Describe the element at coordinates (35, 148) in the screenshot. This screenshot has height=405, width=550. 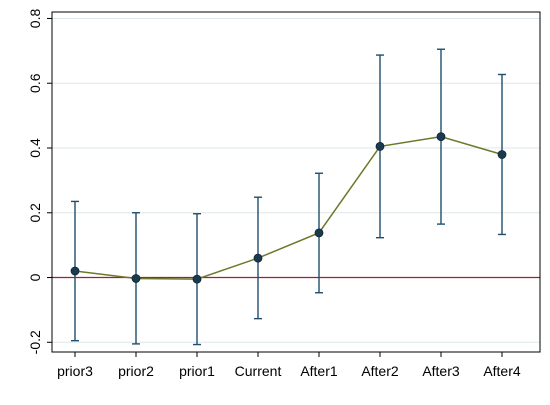
I see `y-tick-label: 0.4` at that location.